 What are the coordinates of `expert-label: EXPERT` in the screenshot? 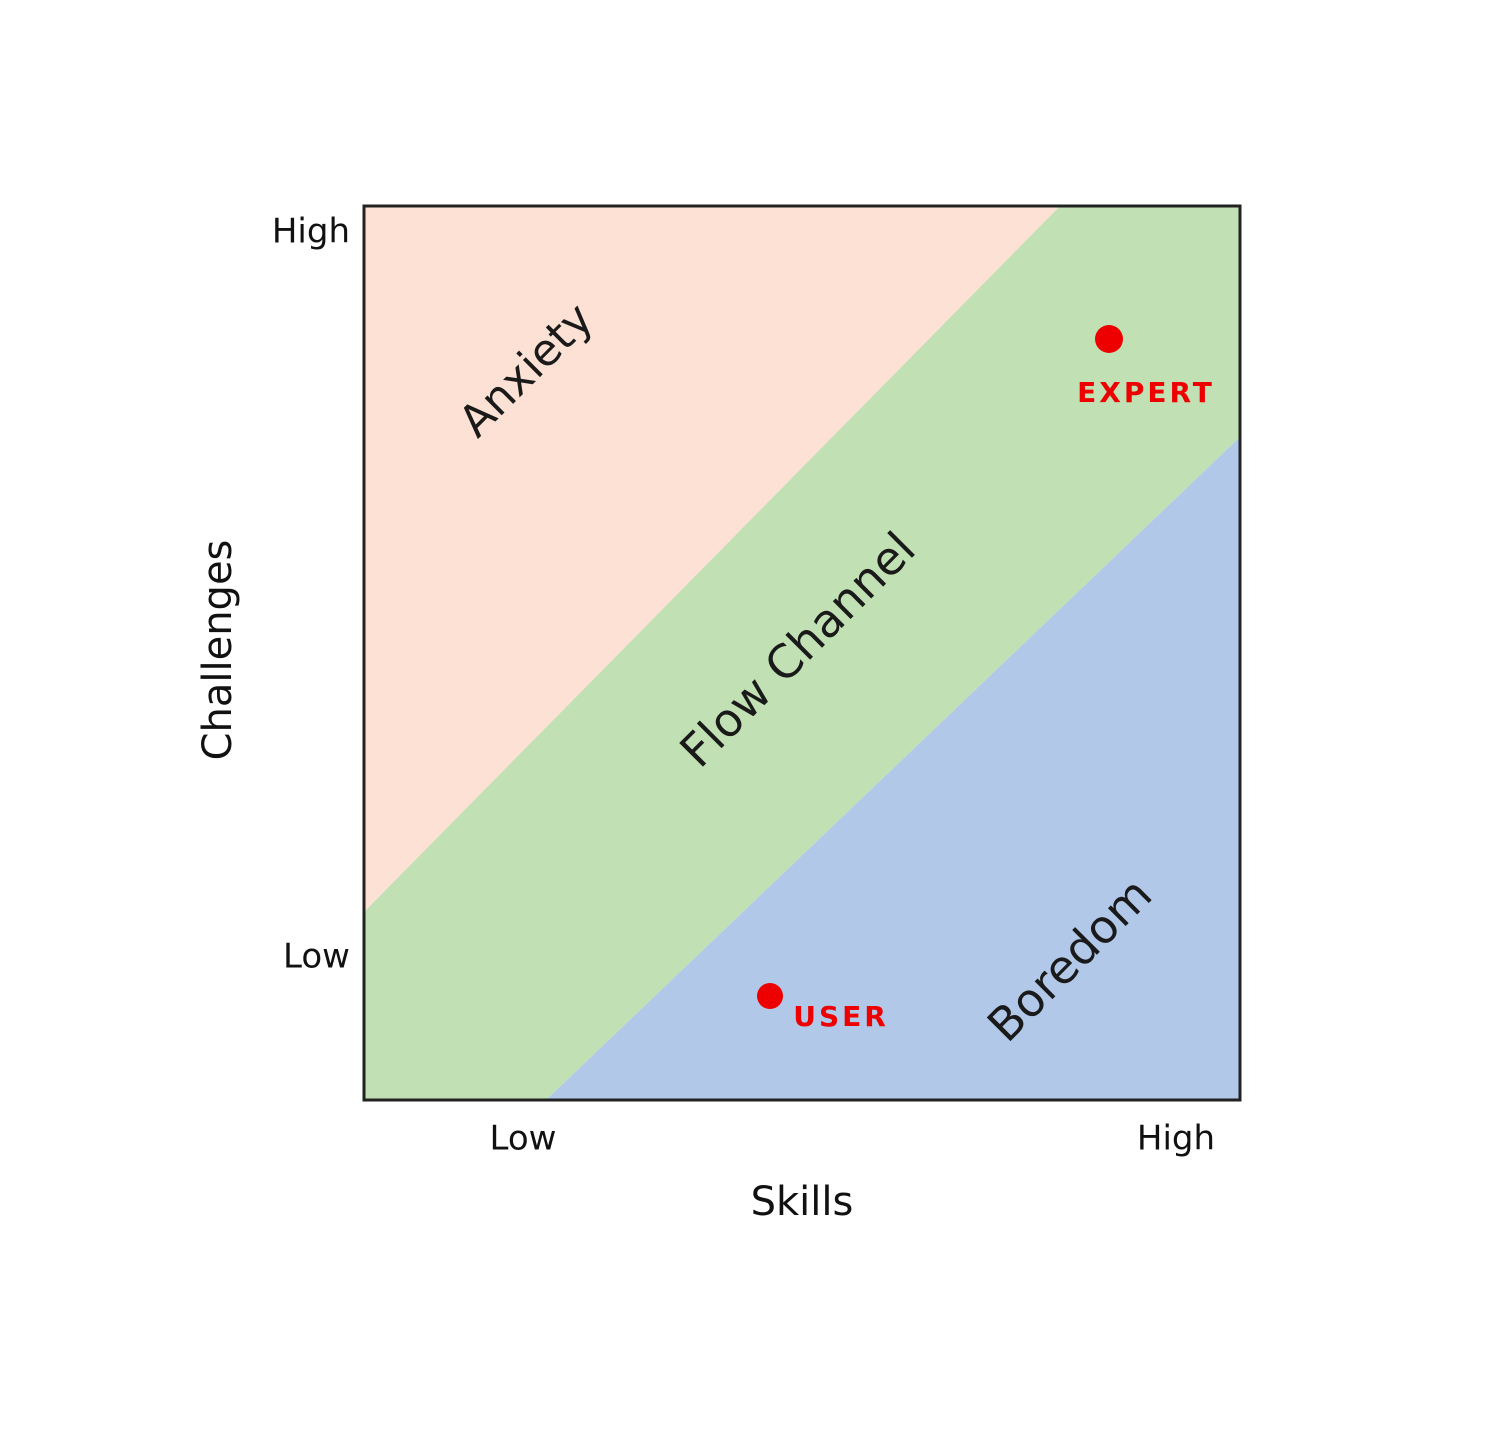 It's located at (1146, 392).